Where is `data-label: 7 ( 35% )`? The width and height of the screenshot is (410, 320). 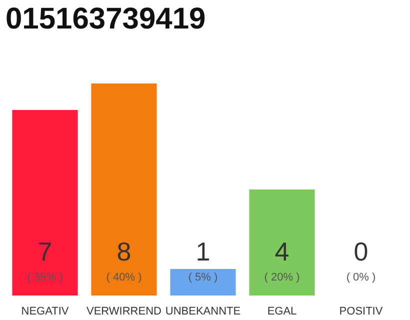 data-label: 7 ( 35% ) is located at coordinates (45, 260).